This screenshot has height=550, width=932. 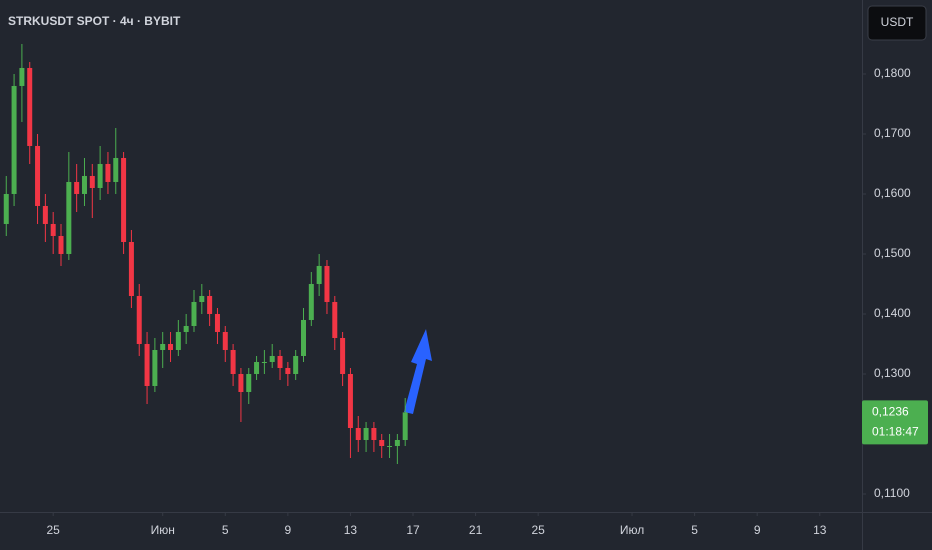 I want to click on arrow, so click(x=418, y=371).